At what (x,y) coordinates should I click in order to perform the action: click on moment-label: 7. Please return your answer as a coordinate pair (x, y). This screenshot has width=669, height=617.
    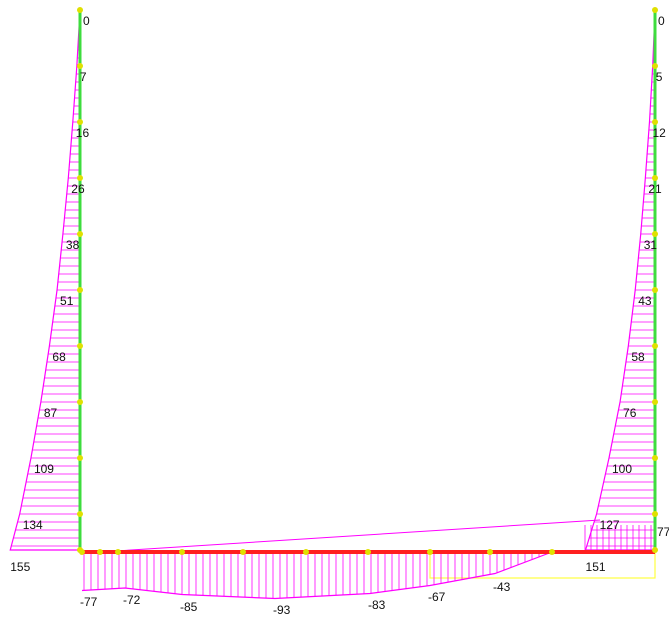
    Looking at the image, I should click on (83, 77).